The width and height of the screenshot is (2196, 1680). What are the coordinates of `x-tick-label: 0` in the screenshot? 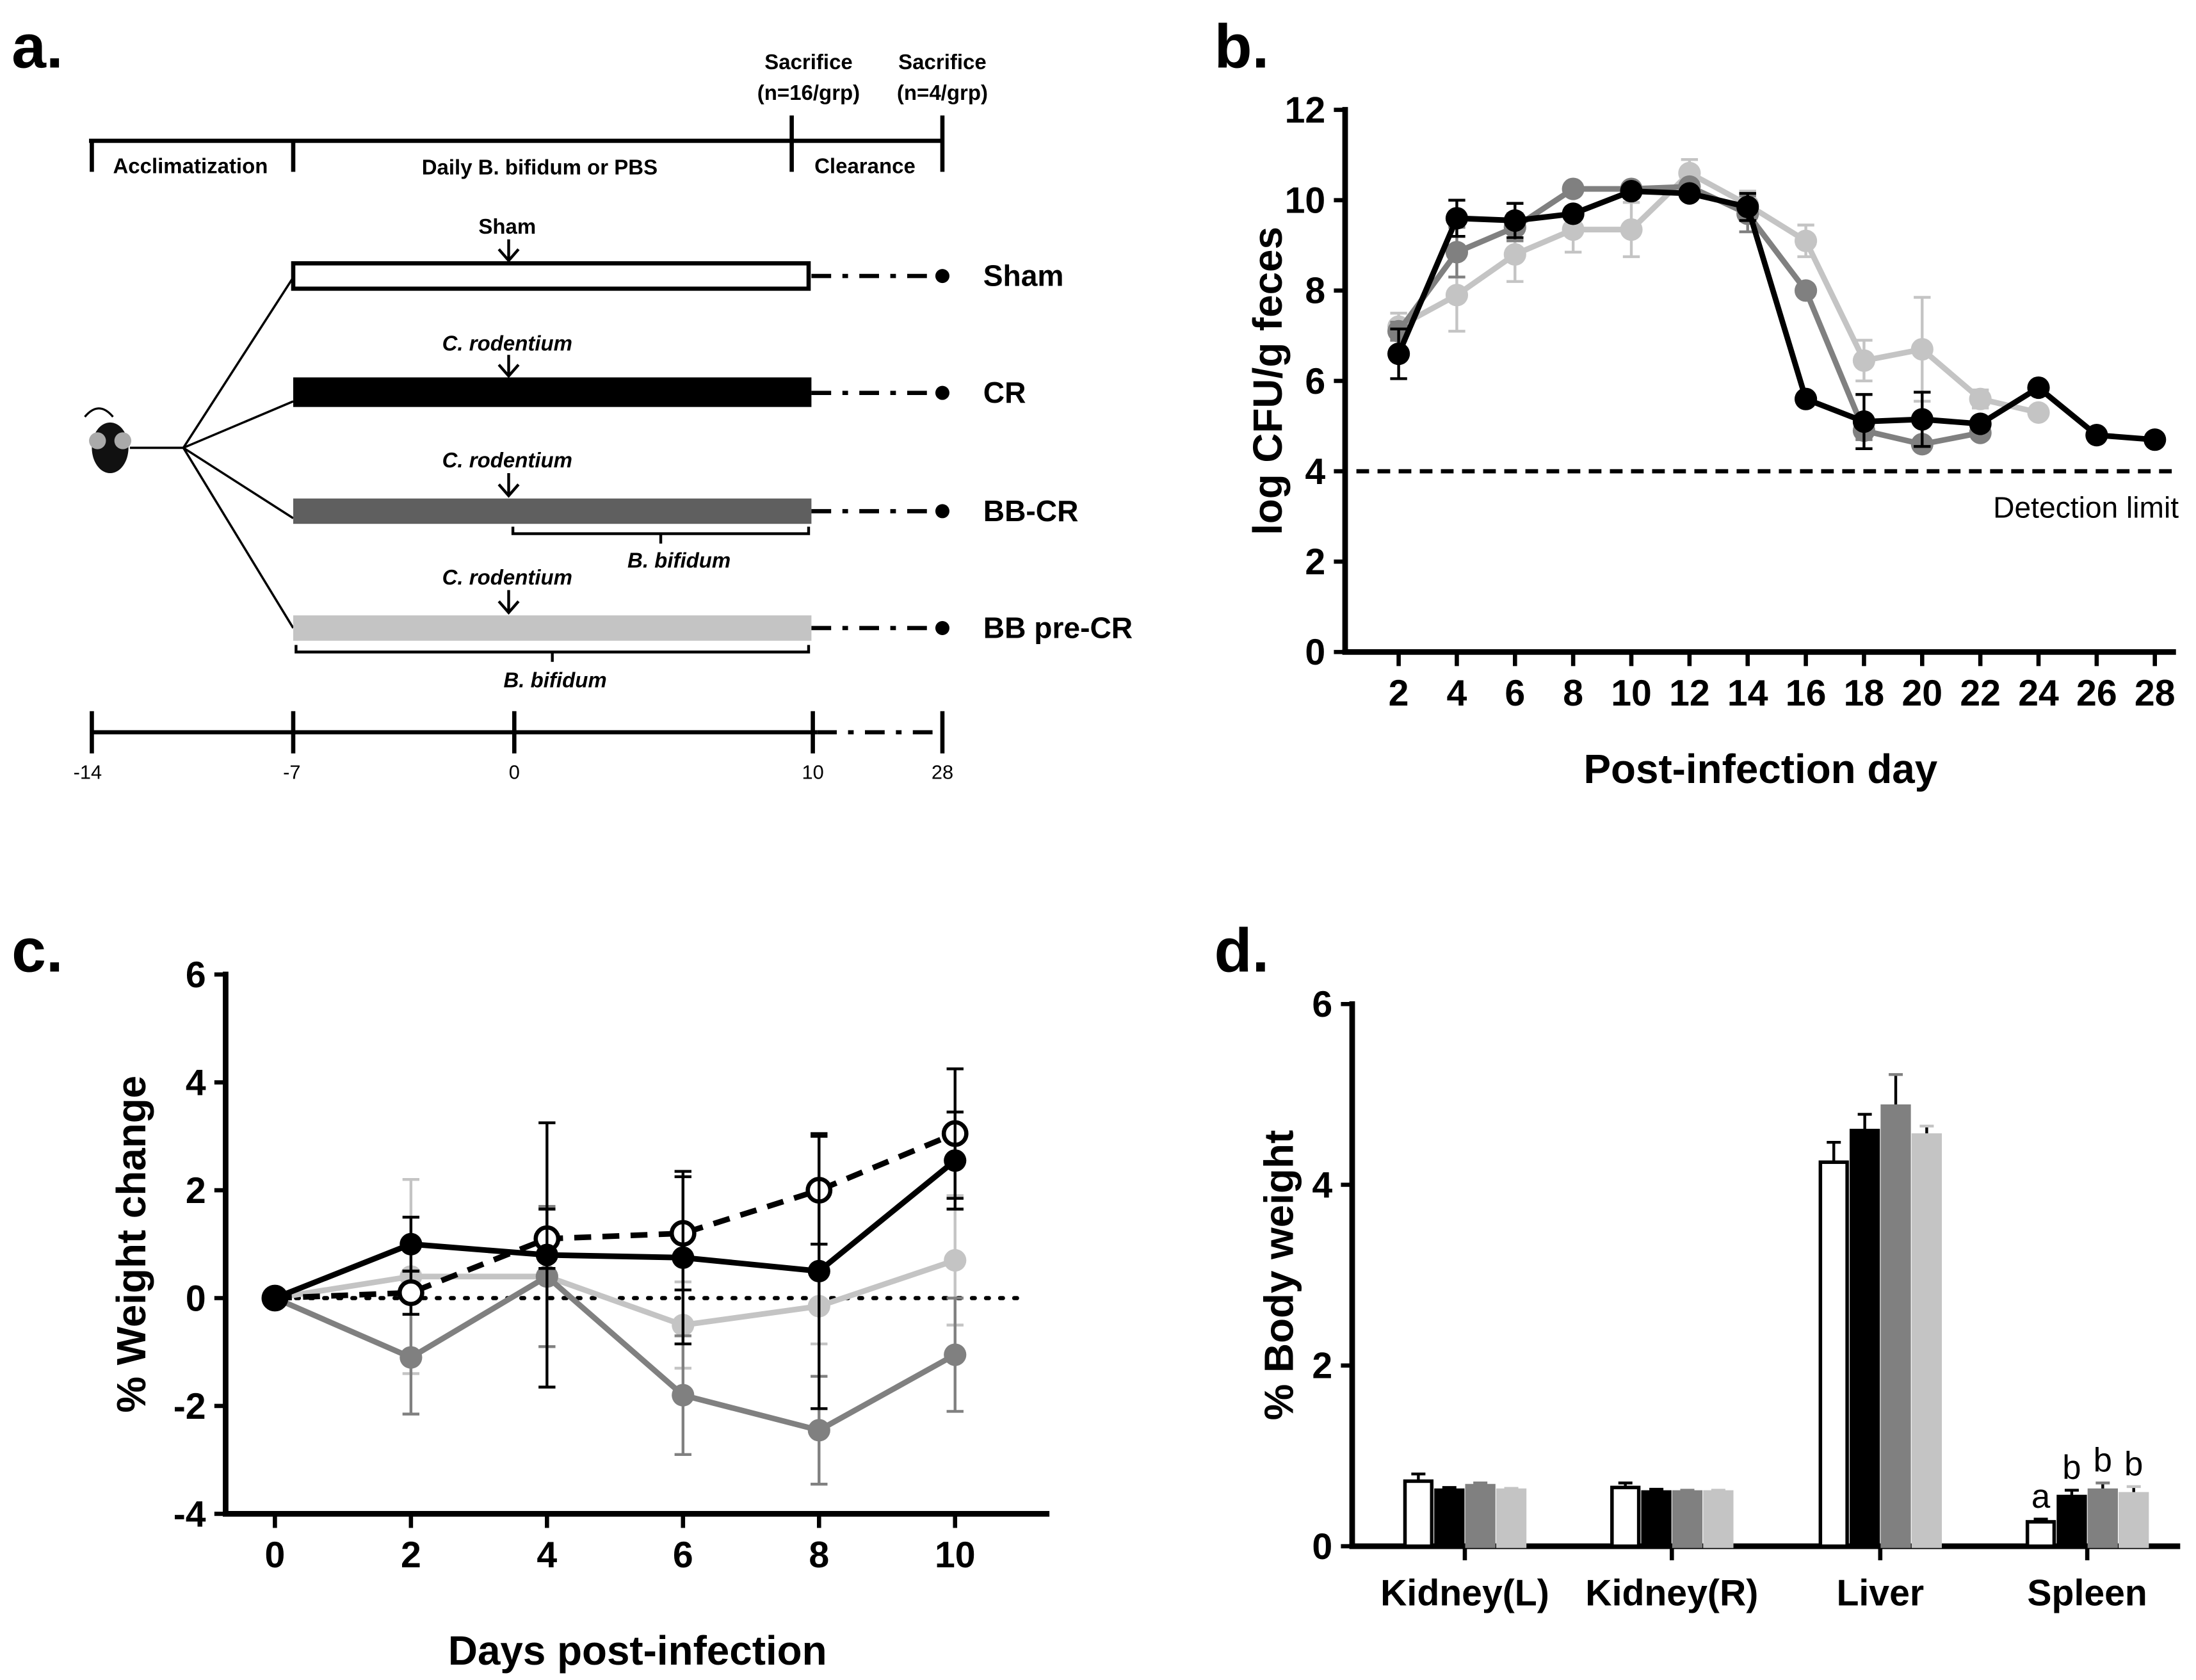 It's located at (274, 1555).